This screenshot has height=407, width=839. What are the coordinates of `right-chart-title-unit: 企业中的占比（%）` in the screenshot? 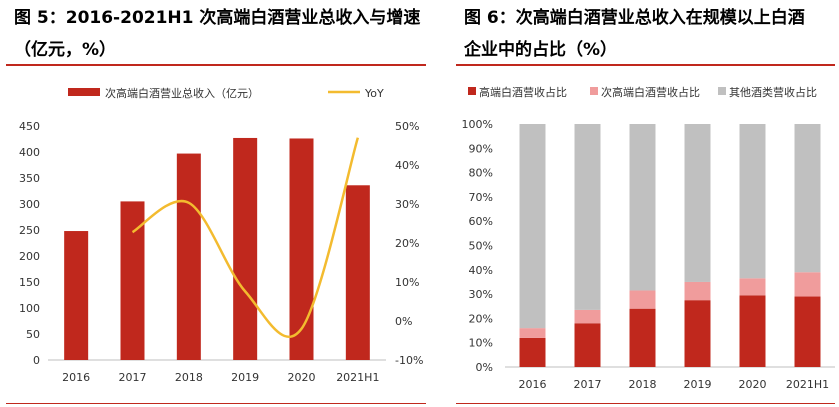 It's located at (541, 50).